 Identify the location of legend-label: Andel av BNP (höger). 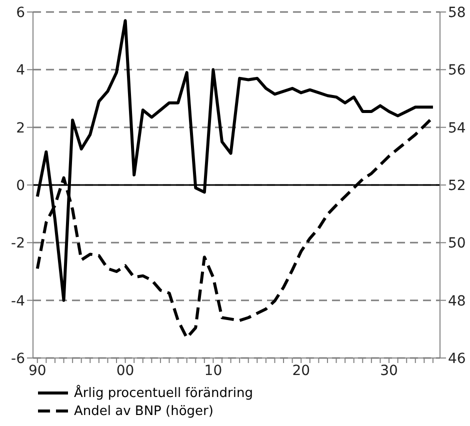
(144, 411).